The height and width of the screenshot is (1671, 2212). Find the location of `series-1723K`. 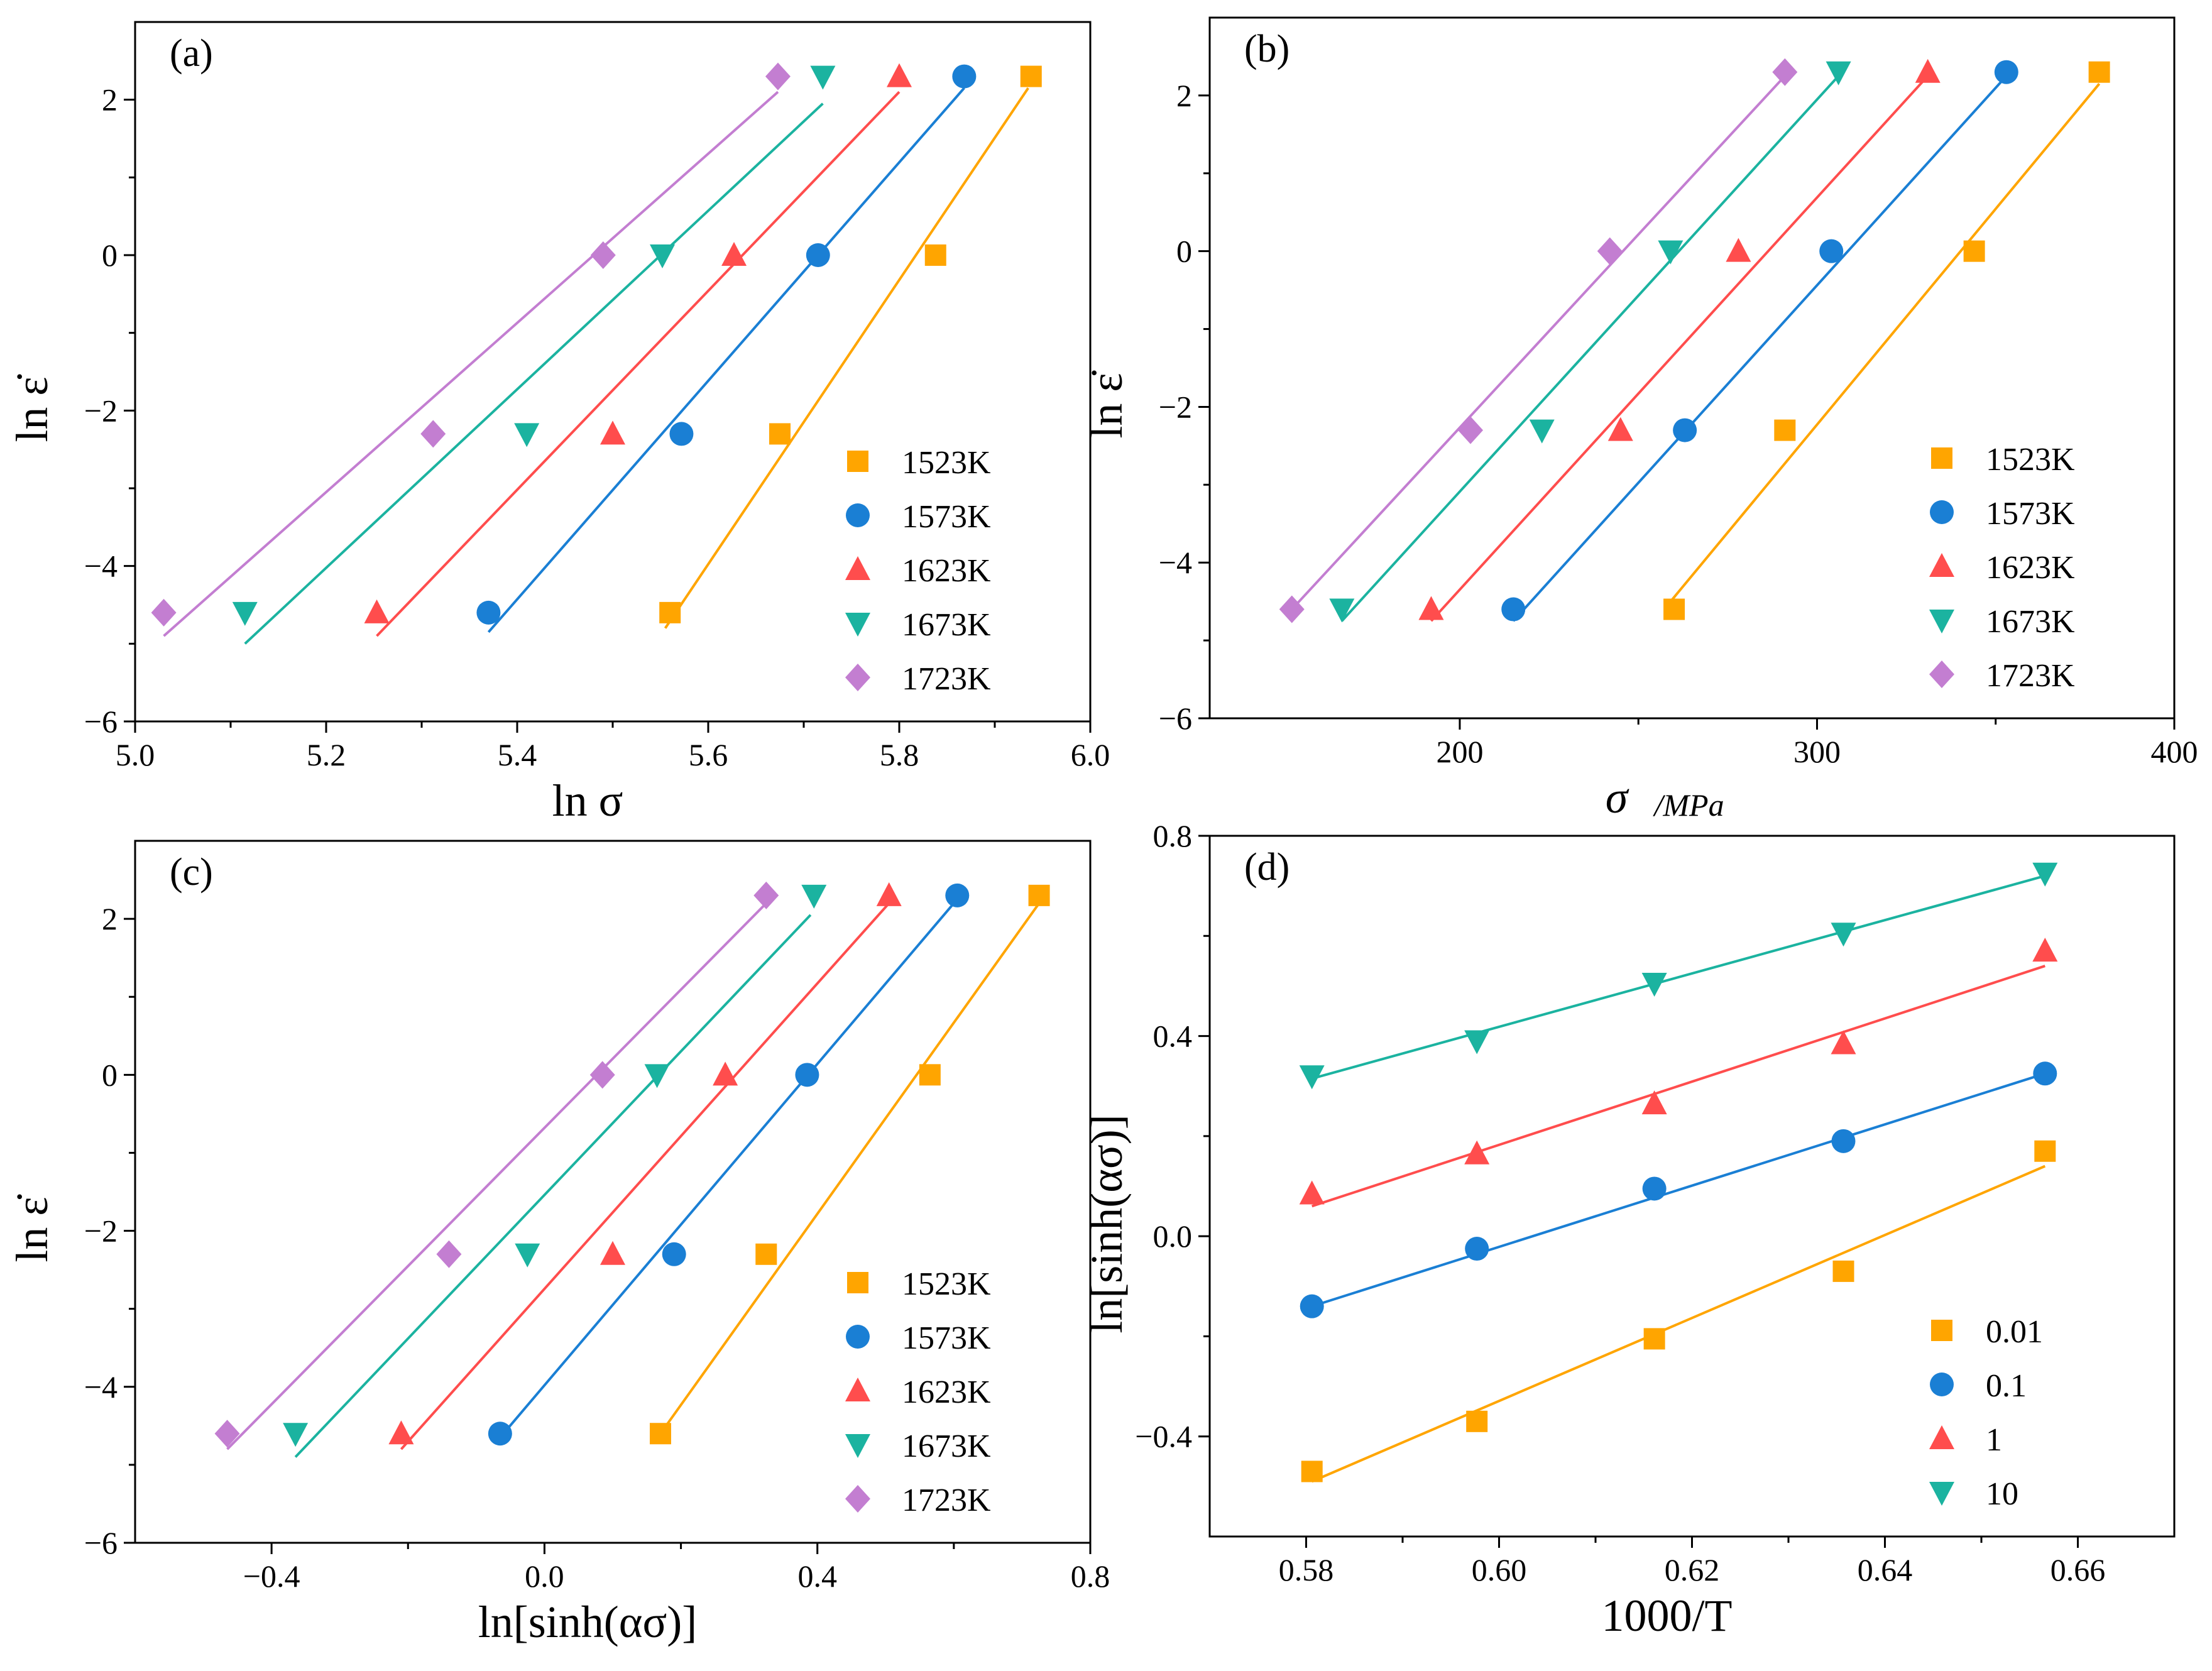

series-1723K is located at coordinates (1538, 341).